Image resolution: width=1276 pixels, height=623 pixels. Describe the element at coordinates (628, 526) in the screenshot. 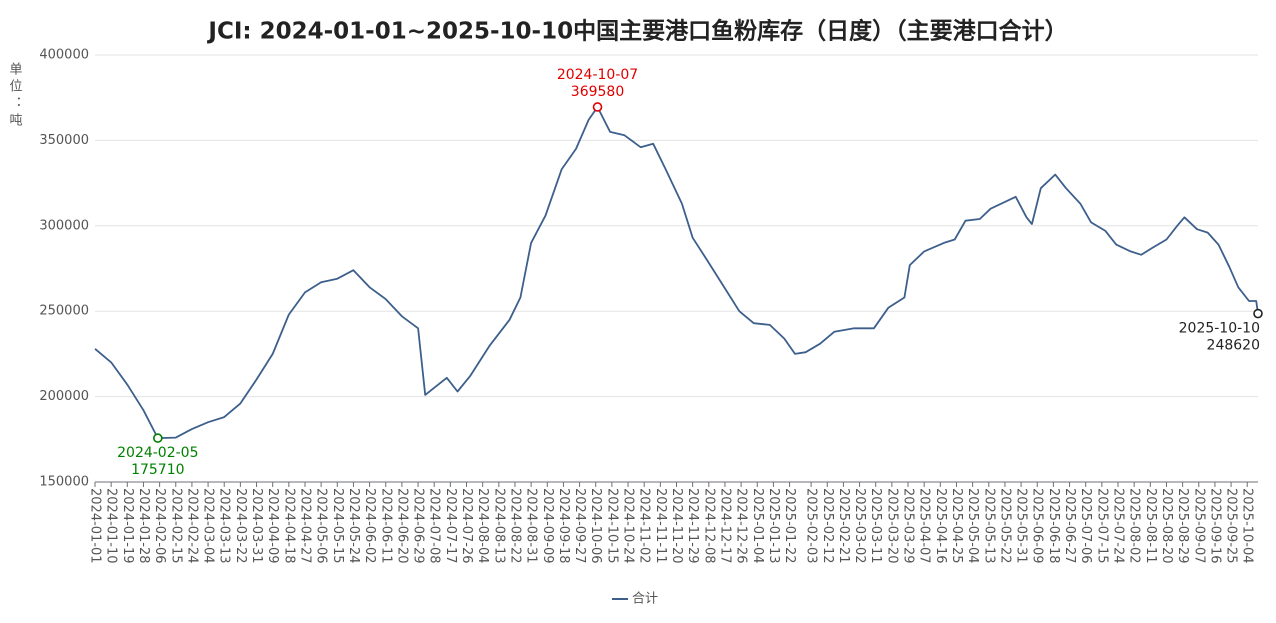

I see `x-tick-label: 2024-10-24` at that location.